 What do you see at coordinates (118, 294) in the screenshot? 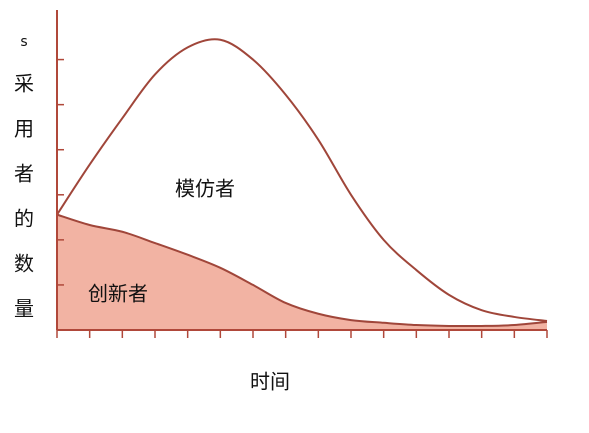
I see `series-label: 创新者` at bounding box center [118, 294].